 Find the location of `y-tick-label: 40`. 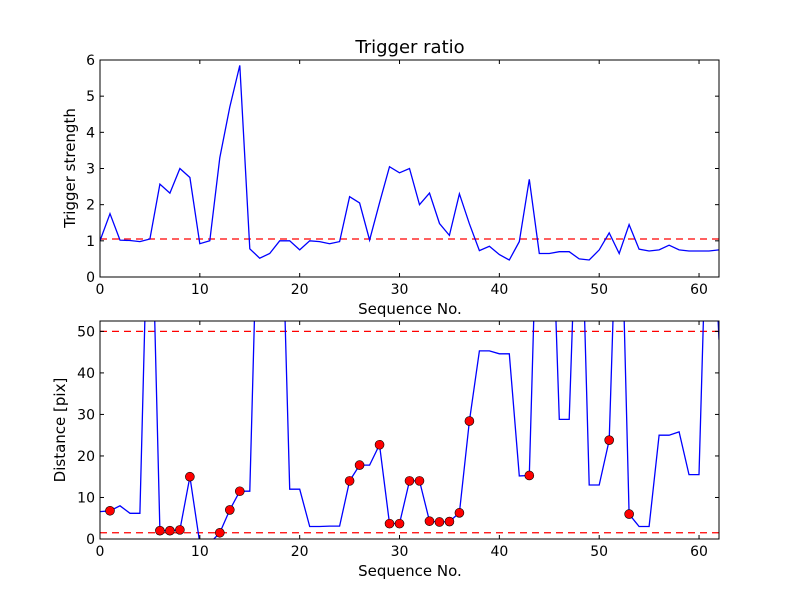

y-tick-label: 40 is located at coordinates (86, 374).